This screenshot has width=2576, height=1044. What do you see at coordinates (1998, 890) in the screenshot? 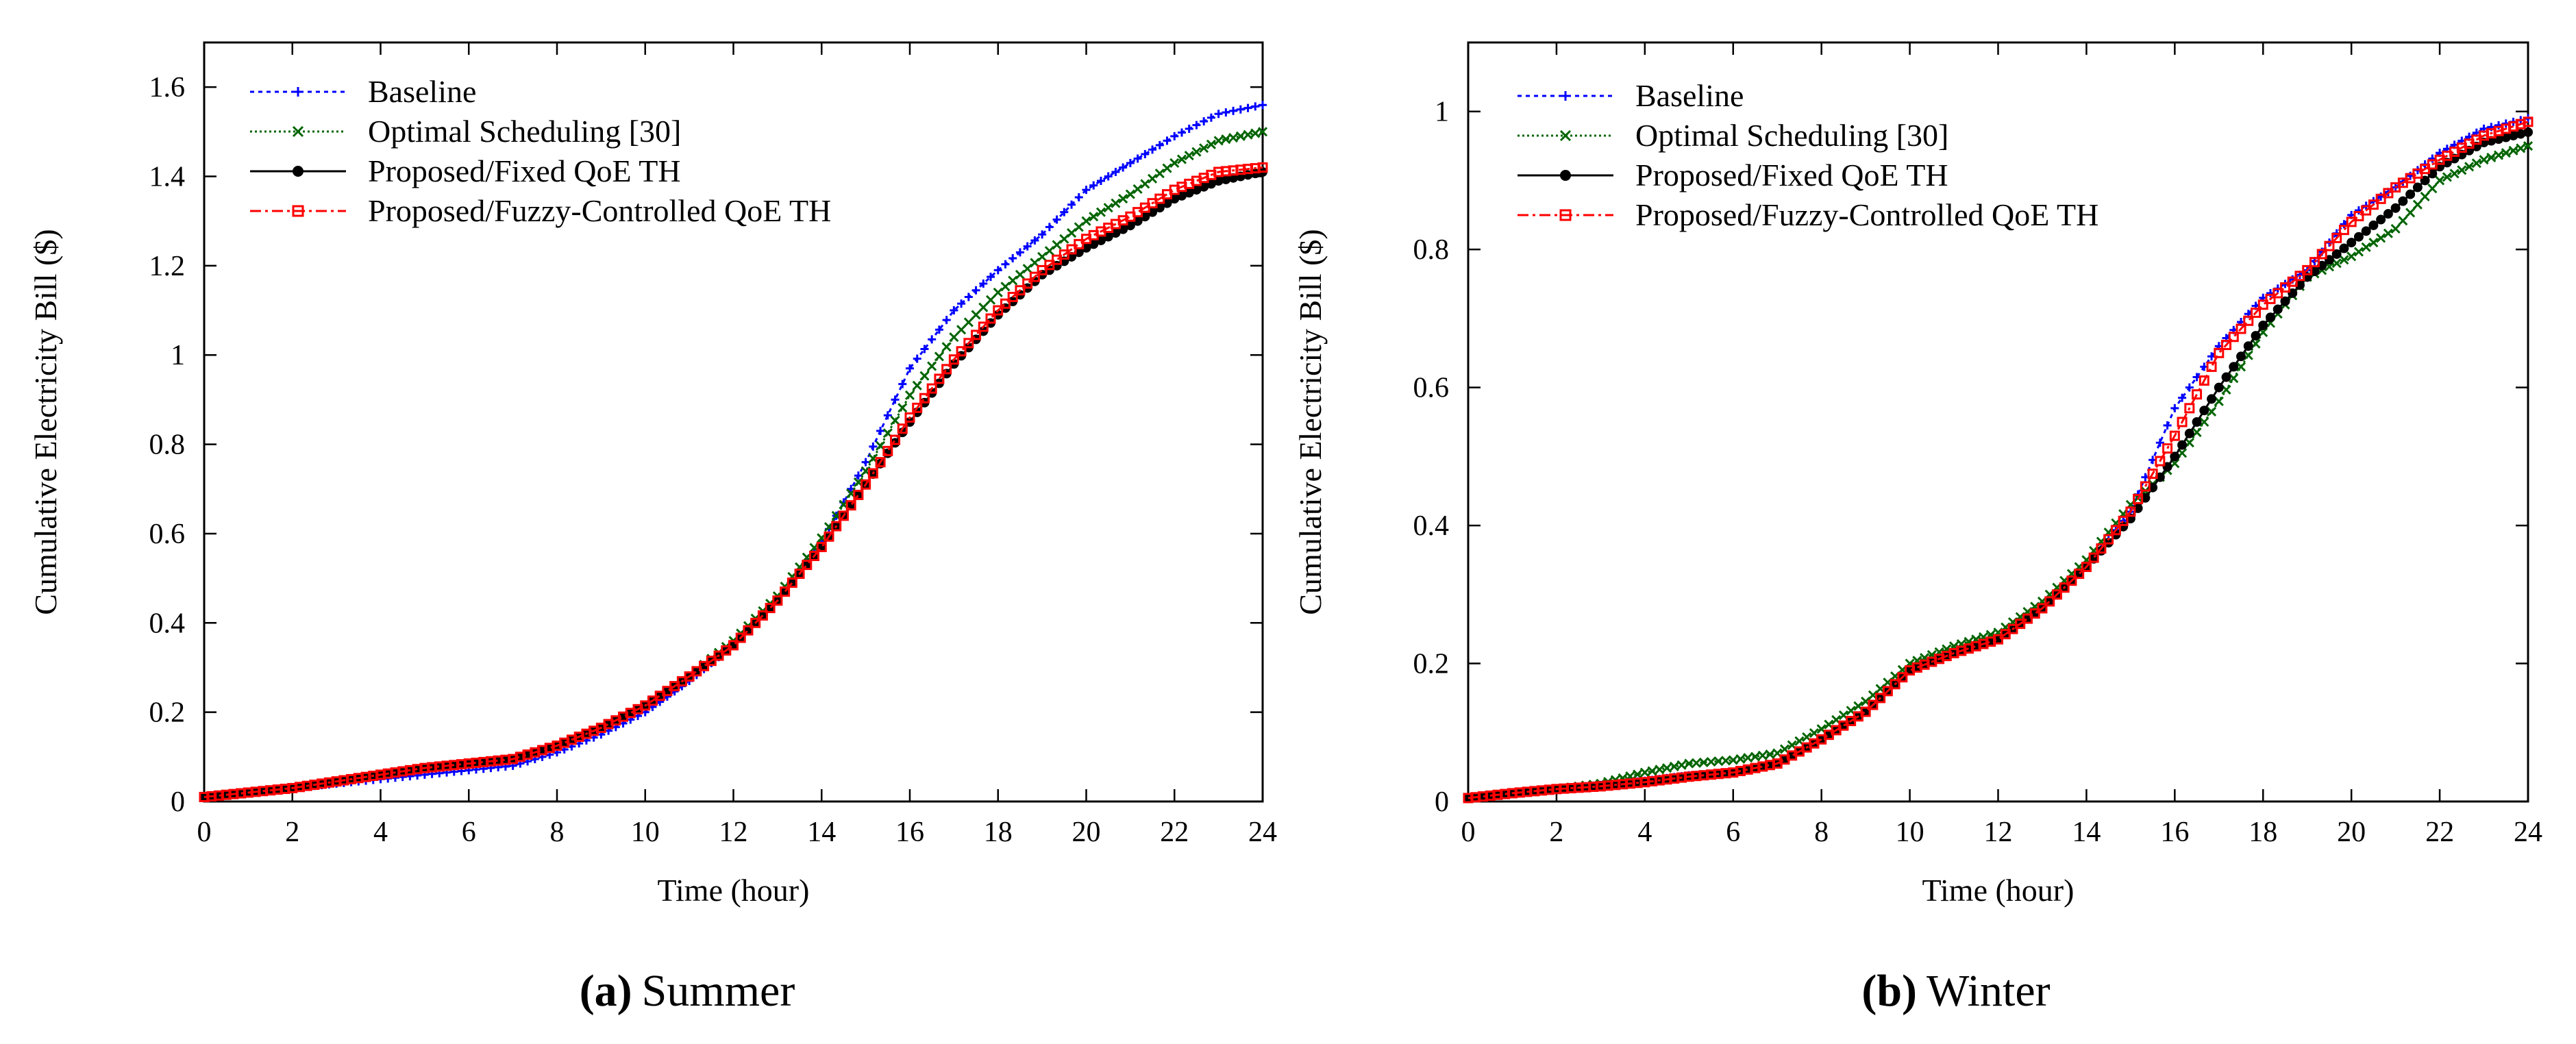
I see `x-axis-title: Time (hour)` at bounding box center [1998, 890].